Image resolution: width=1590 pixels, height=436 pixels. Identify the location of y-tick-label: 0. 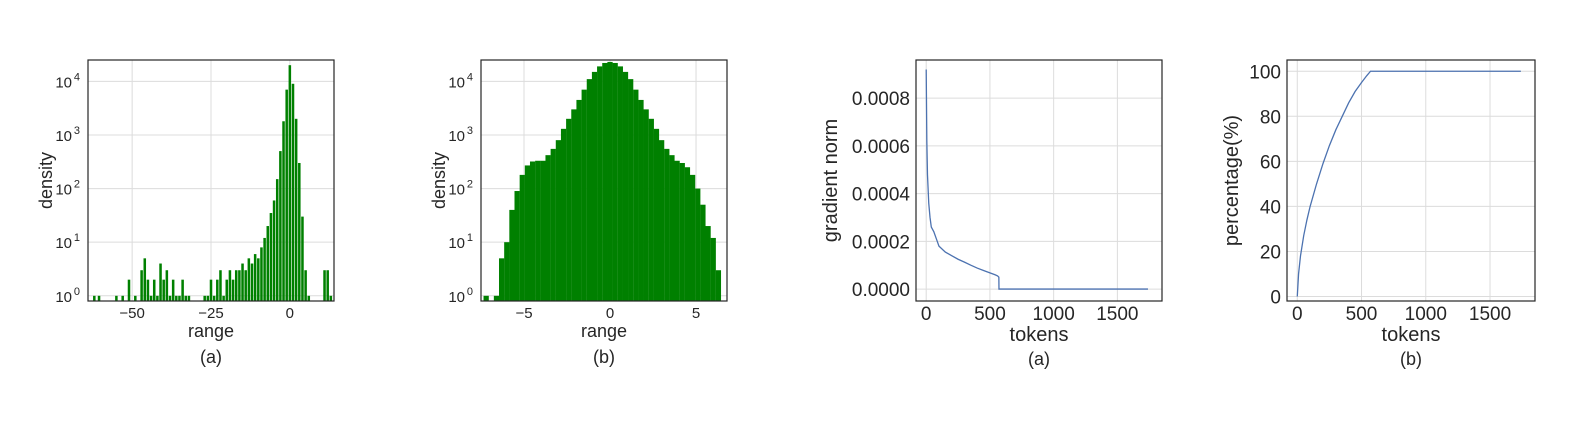
(1275, 297).